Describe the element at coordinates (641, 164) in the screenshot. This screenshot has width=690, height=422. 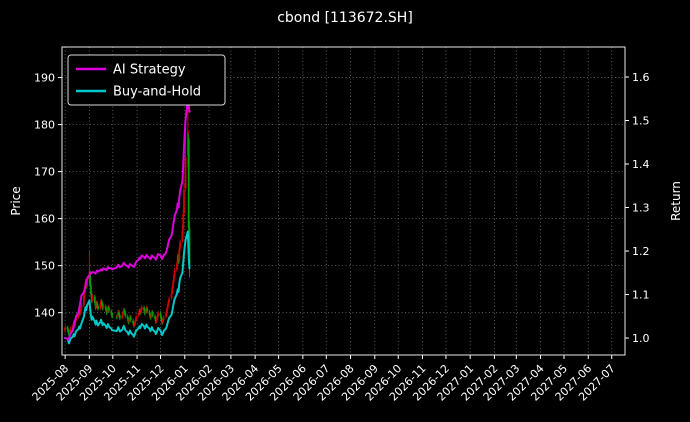
I see `return-tick-label: 1.4` at that location.